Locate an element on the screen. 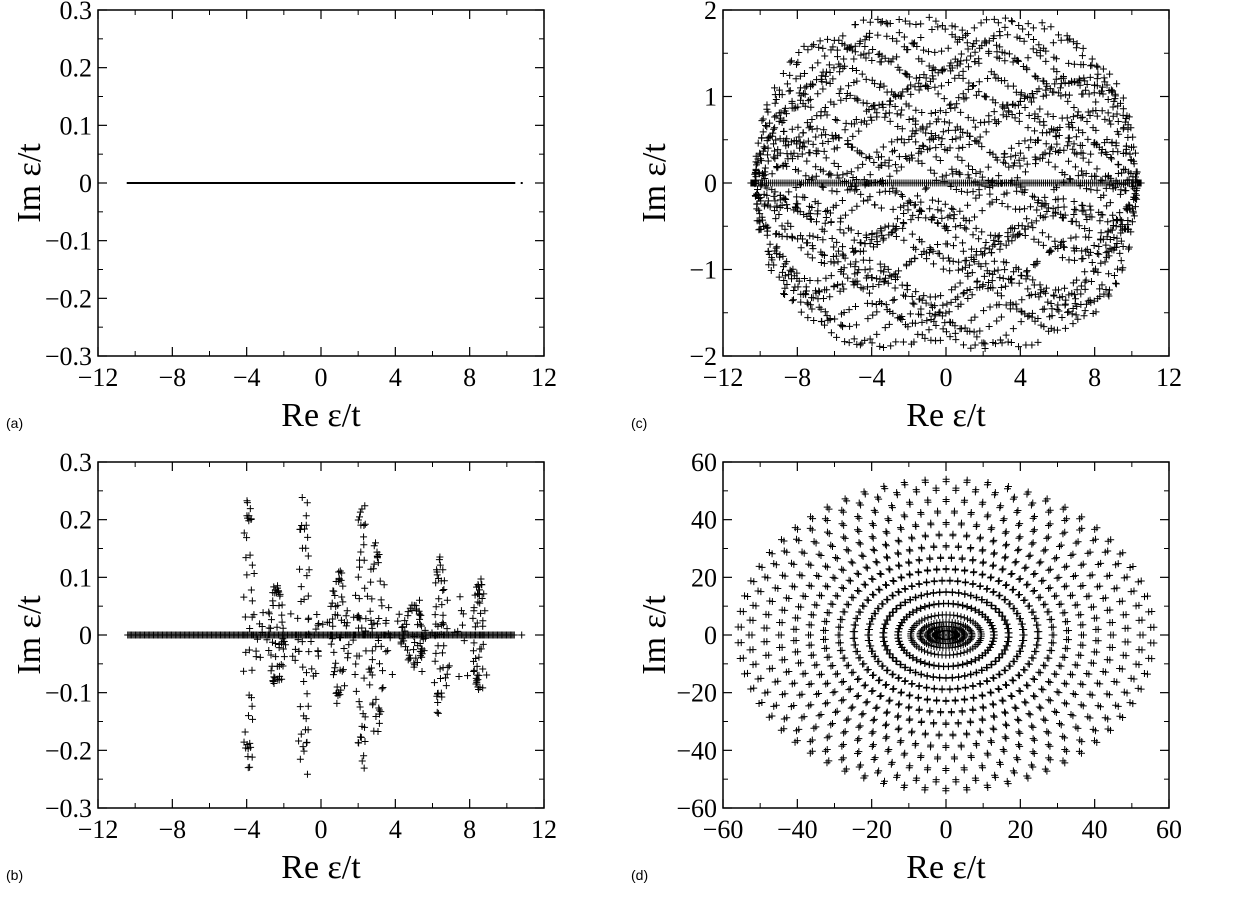 The height and width of the screenshot is (899, 1250). data-points is located at coordinates (946, 183).